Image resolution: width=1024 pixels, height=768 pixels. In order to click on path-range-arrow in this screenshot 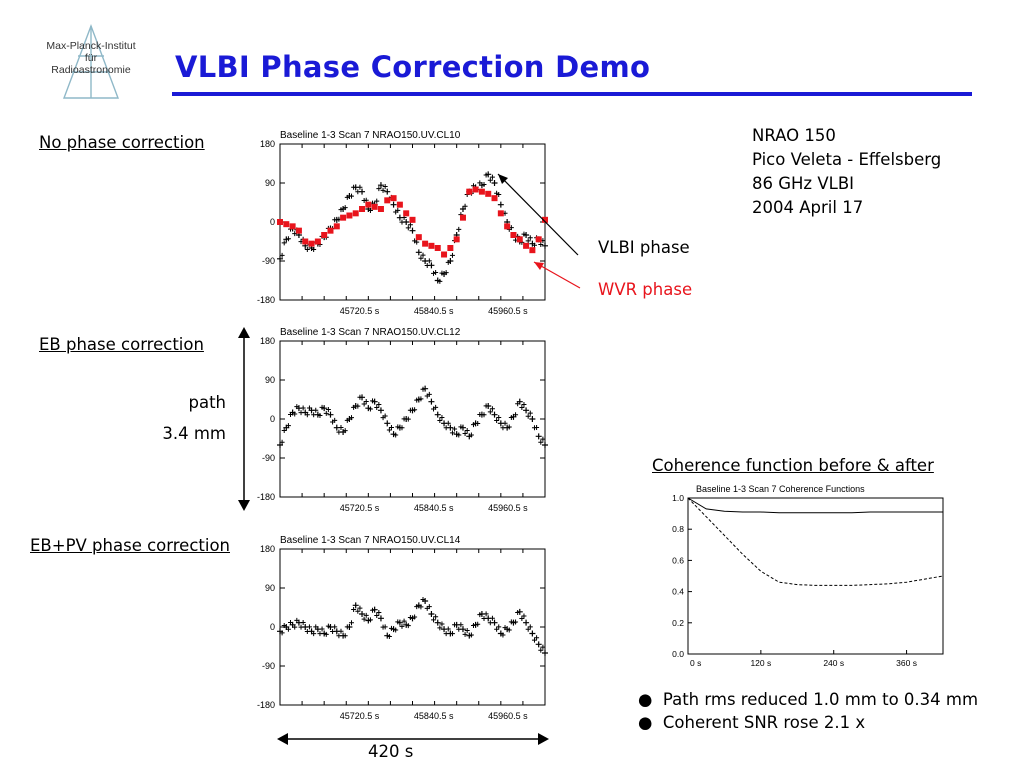, I will do `click(244, 419)`.